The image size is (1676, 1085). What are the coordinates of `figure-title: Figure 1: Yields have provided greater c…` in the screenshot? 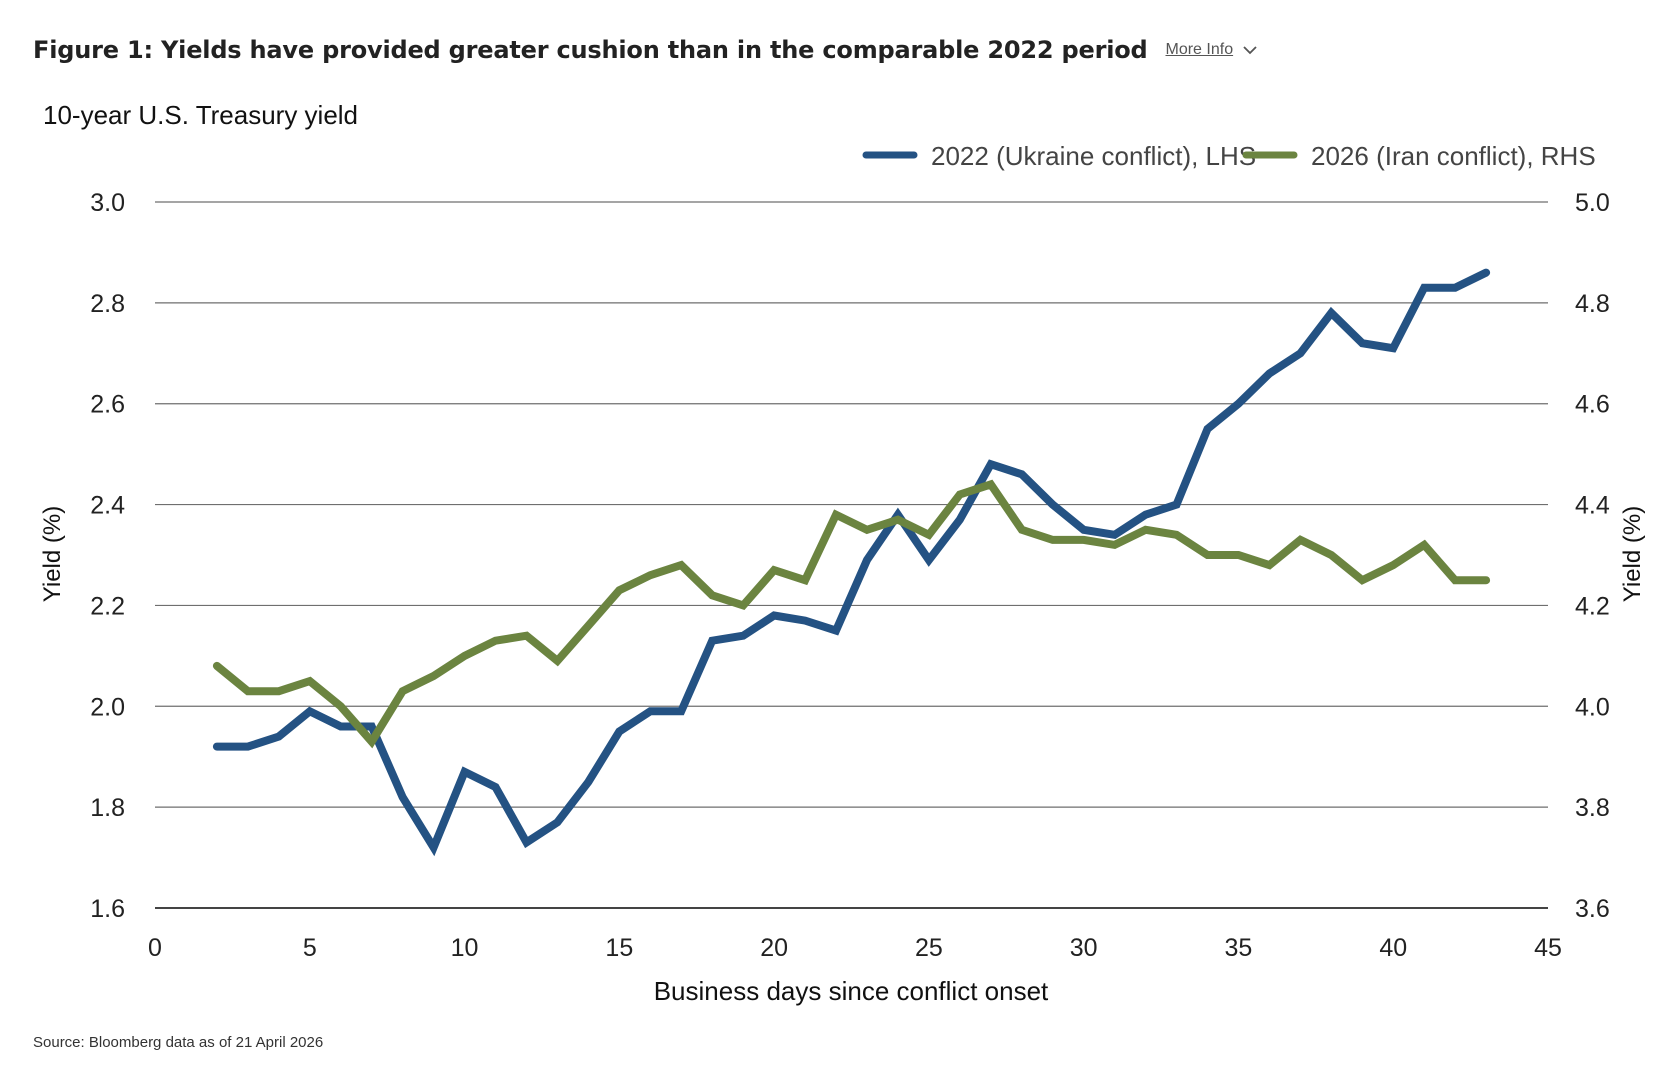 It's located at (590, 50).